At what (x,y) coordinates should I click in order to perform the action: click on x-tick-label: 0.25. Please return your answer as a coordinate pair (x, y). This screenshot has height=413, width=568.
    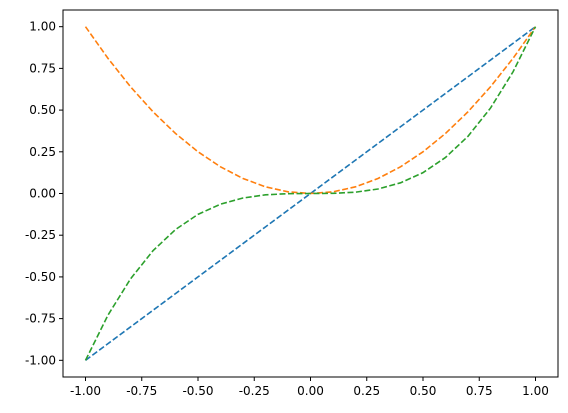
    Looking at the image, I should click on (366, 391).